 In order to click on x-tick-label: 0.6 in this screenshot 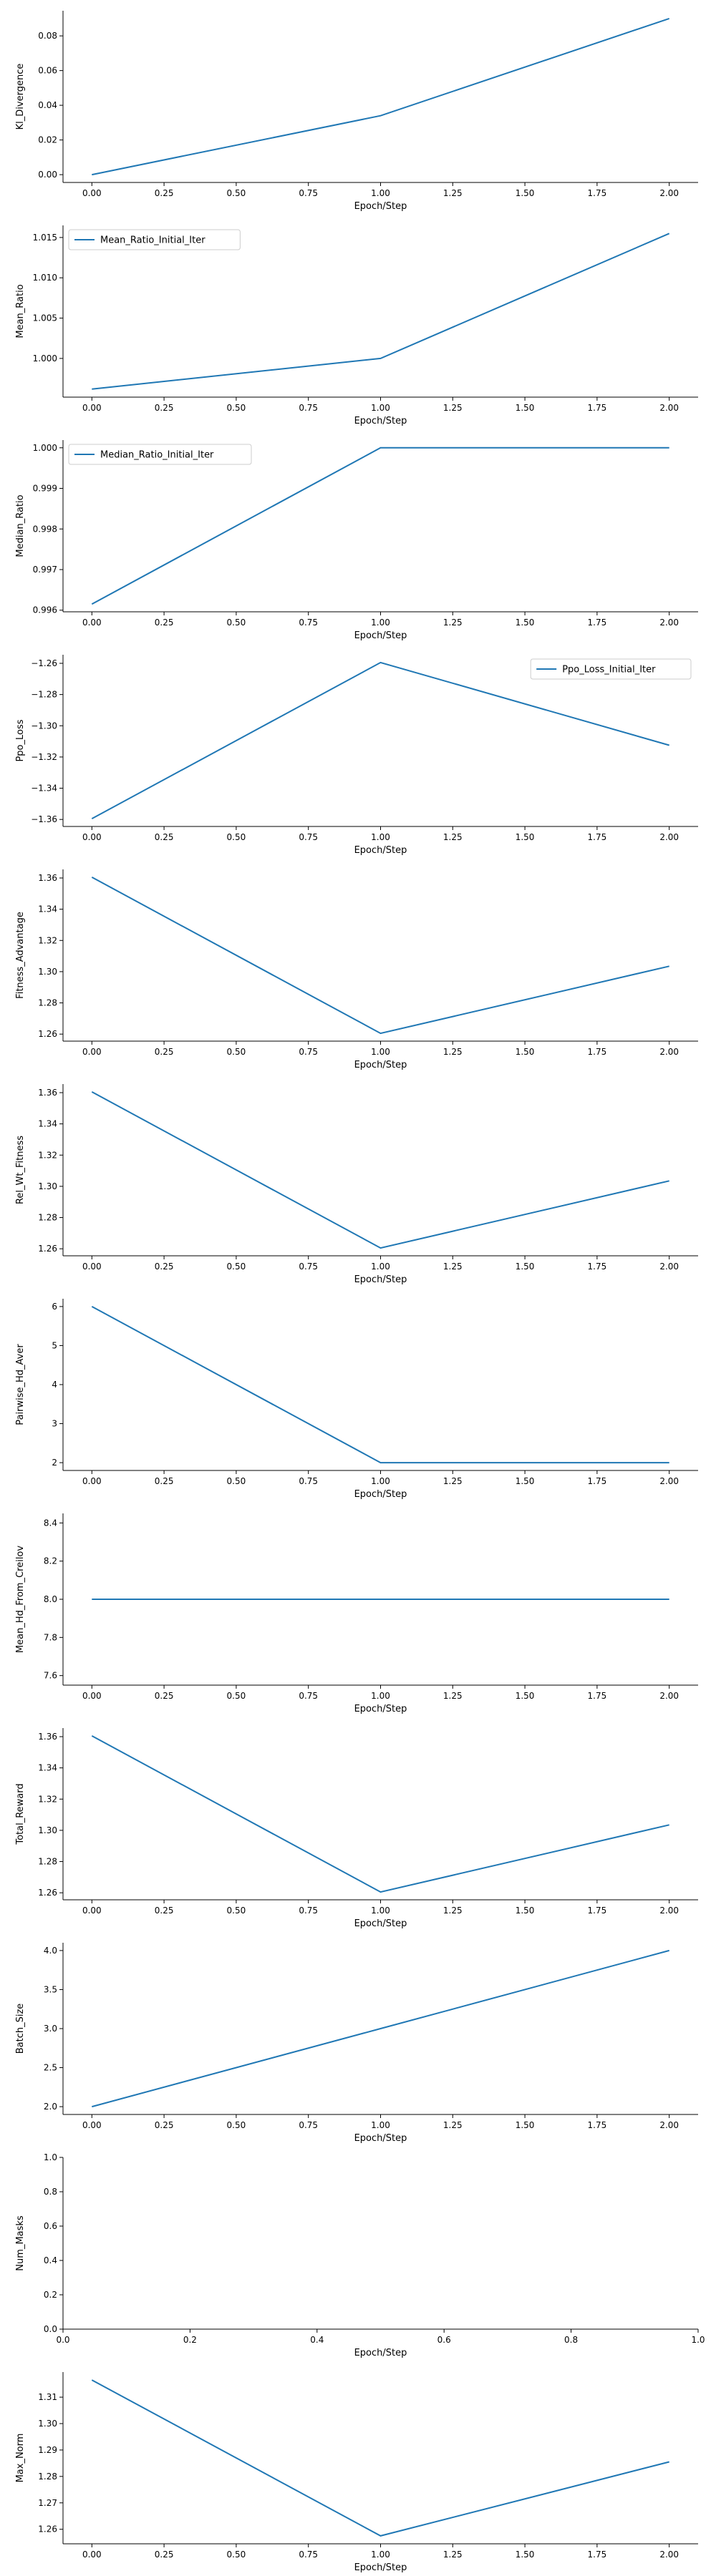, I will do `click(444, 2340)`.